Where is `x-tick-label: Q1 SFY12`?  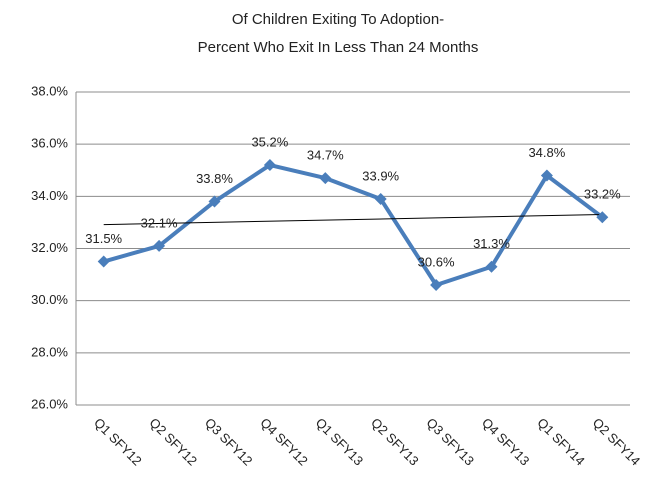
x-tick-label: Q1 SFY12 is located at coordinates (118, 442).